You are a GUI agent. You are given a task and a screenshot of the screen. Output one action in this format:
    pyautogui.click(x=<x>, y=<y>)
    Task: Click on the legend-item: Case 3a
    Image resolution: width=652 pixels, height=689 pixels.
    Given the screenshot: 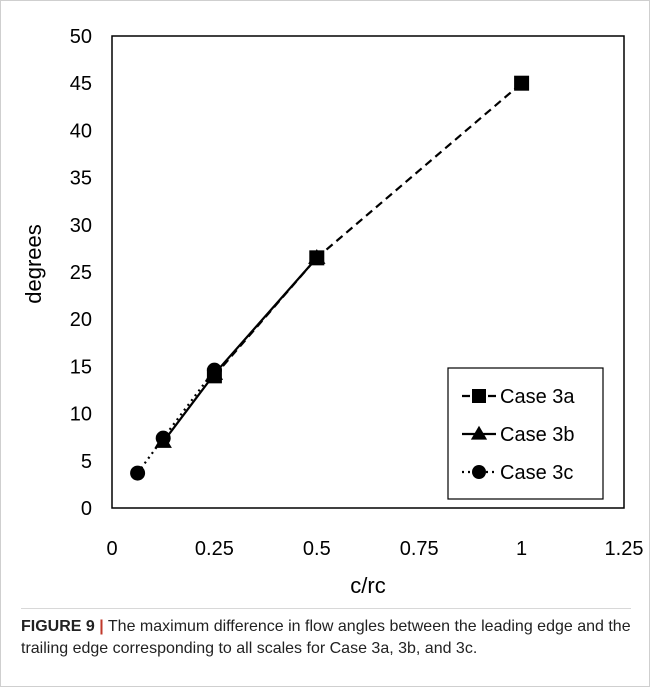 What is the action you would take?
    pyautogui.click(x=518, y=397)
    